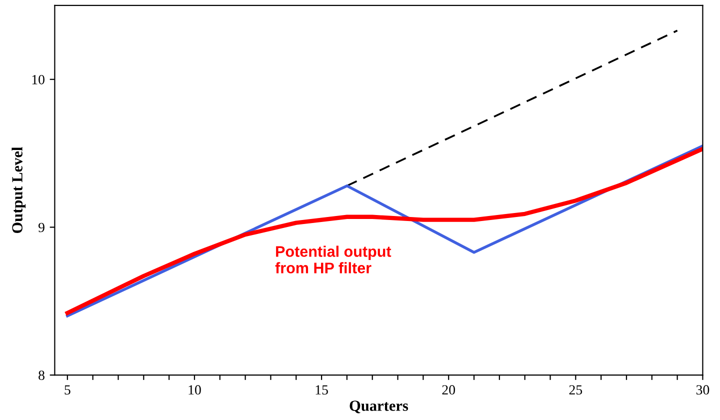 The width and height of the screenshot is (720, 420). Describe the element at coordinates (41, 375) in the screenshot. I see `y-tick-label: 8` at that location.